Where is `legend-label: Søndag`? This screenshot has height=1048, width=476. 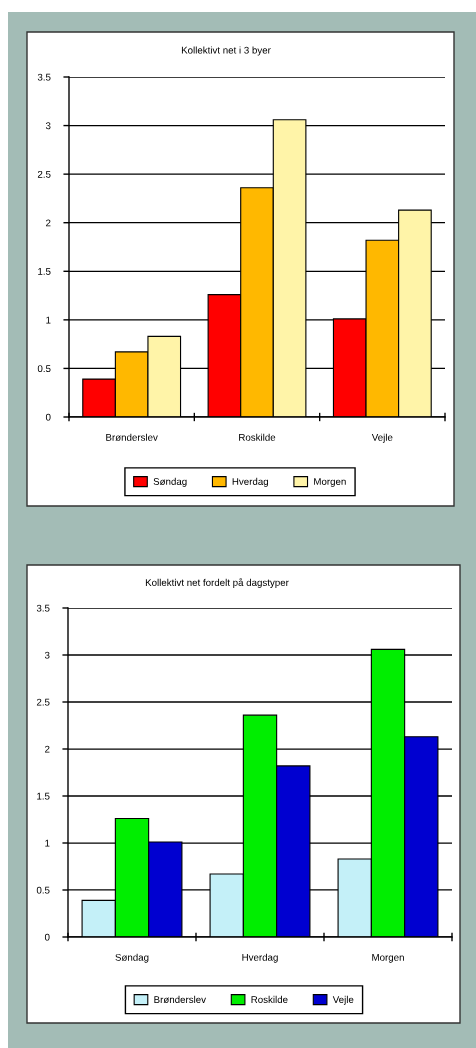 legend-label: Søndag is located at coordinates (170, 482).